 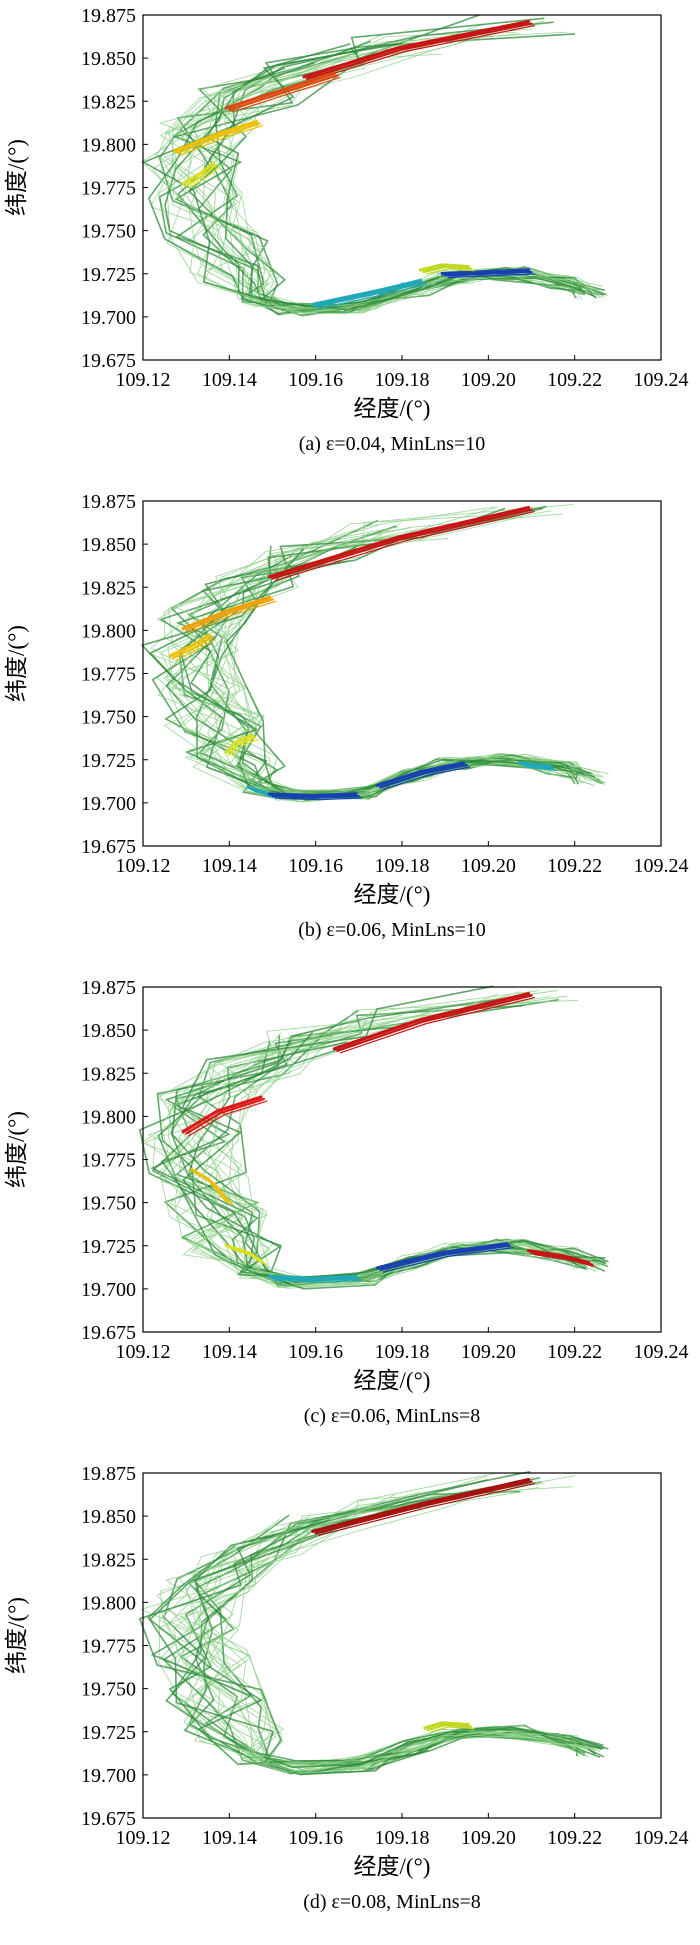 I want to click on y-axis-label: 纬度/(°), so click(x=16, y=1635).